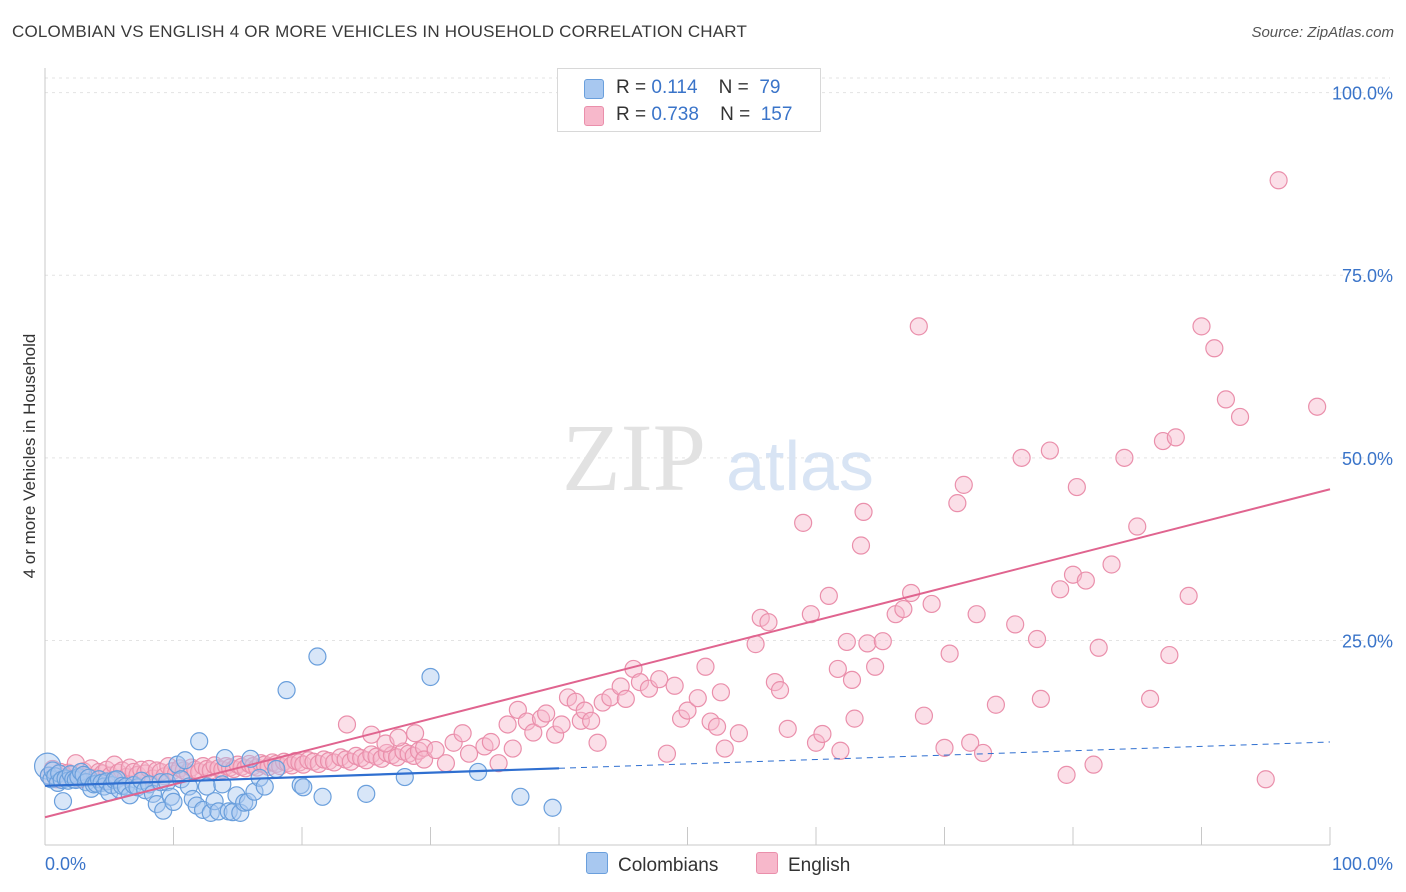 The width and height of the screenshot is (1406, 892). I want to click on colombians-trend-extension, so click(944, 755).